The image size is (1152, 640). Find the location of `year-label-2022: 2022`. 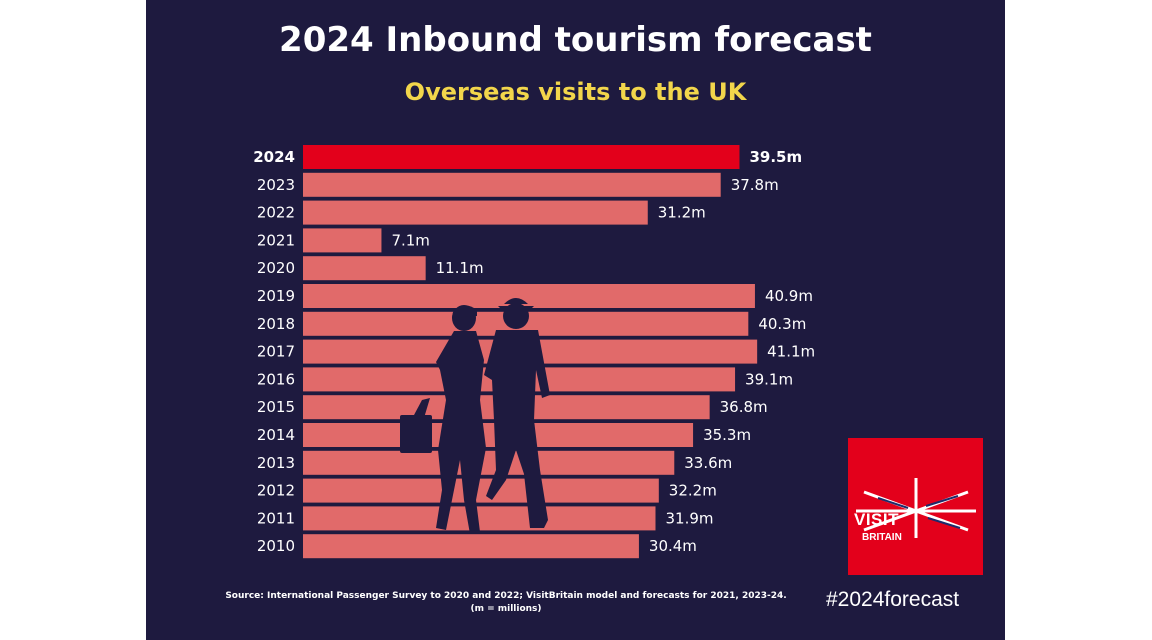

year-label-2022: 2022 is located at coordinates (276, 213).